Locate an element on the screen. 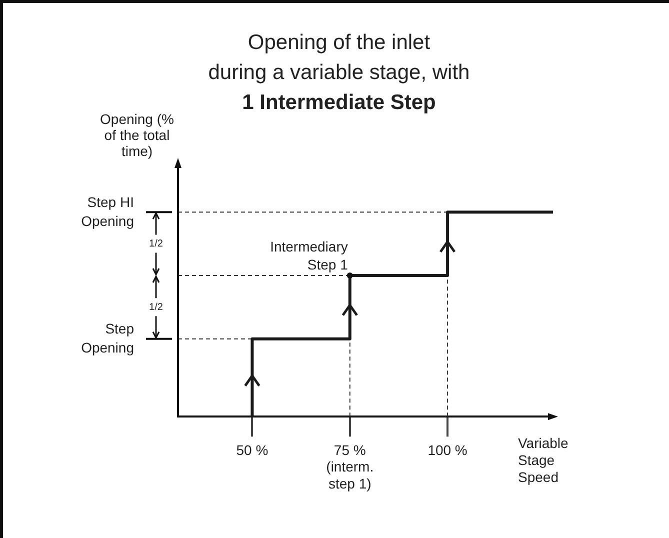 Image resolution: width=669 pixels, height=538 pixels. annotation: Intermediary Step 1 is located at coordinates (309, 255).